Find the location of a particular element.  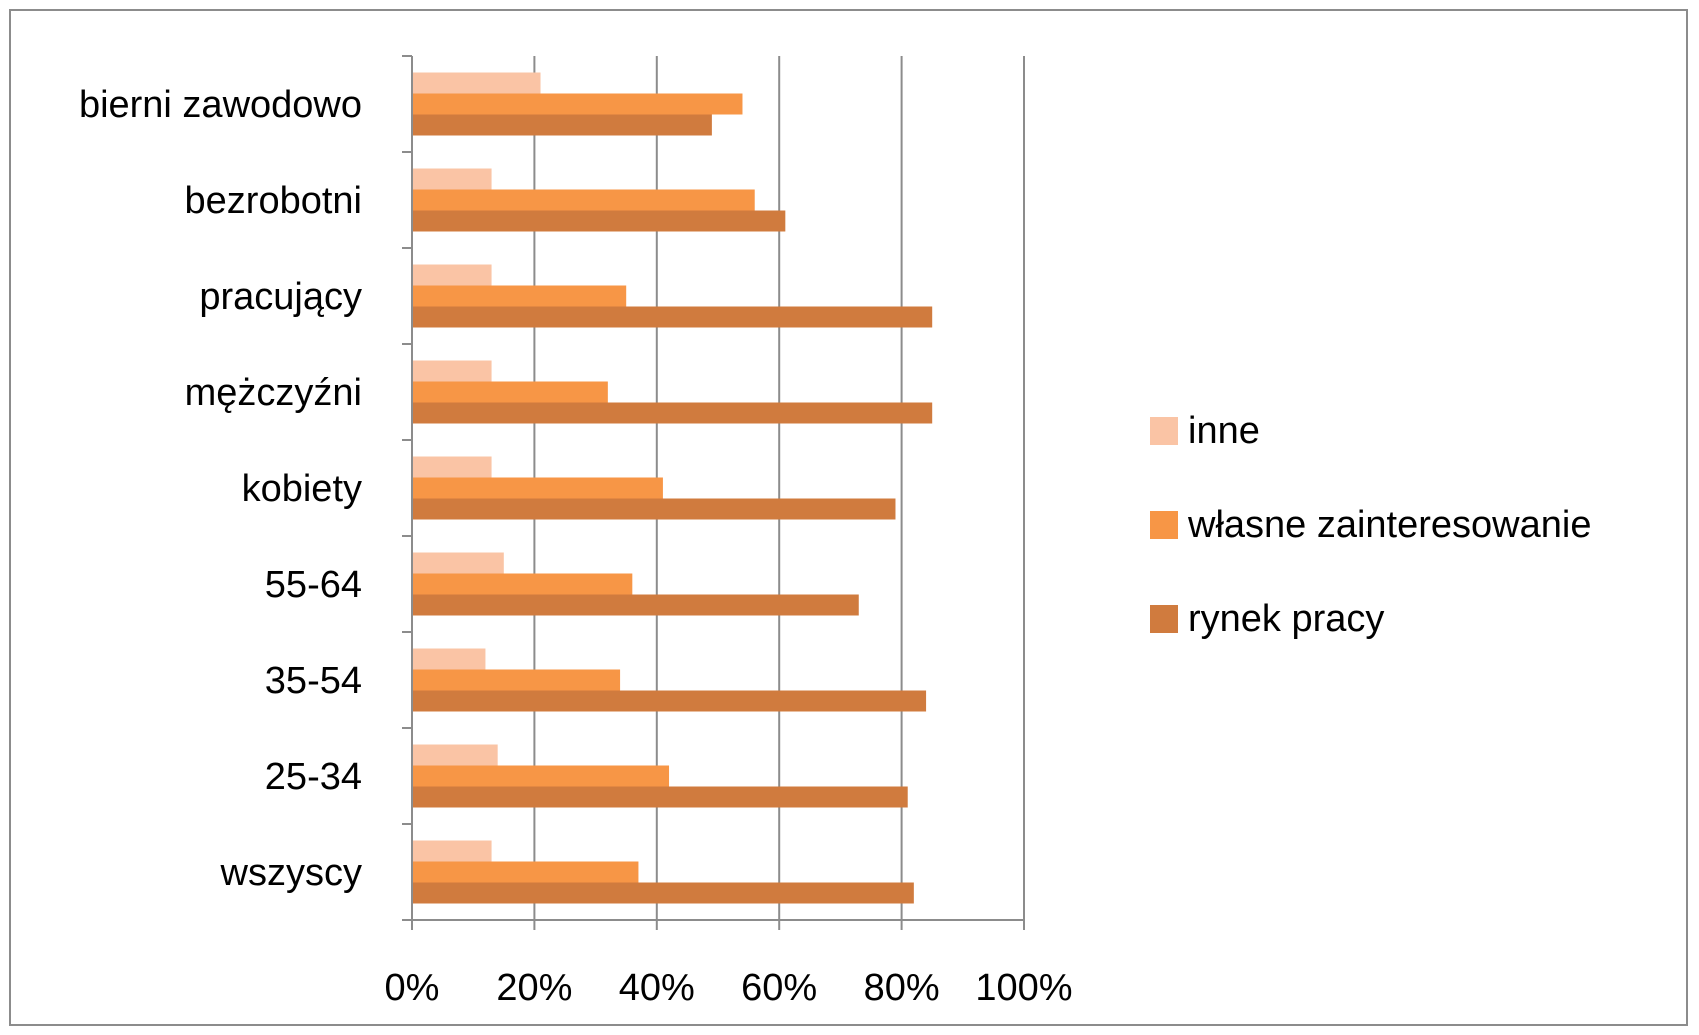

legend-item: rynek pracy is located at coordinates (1370, 619).